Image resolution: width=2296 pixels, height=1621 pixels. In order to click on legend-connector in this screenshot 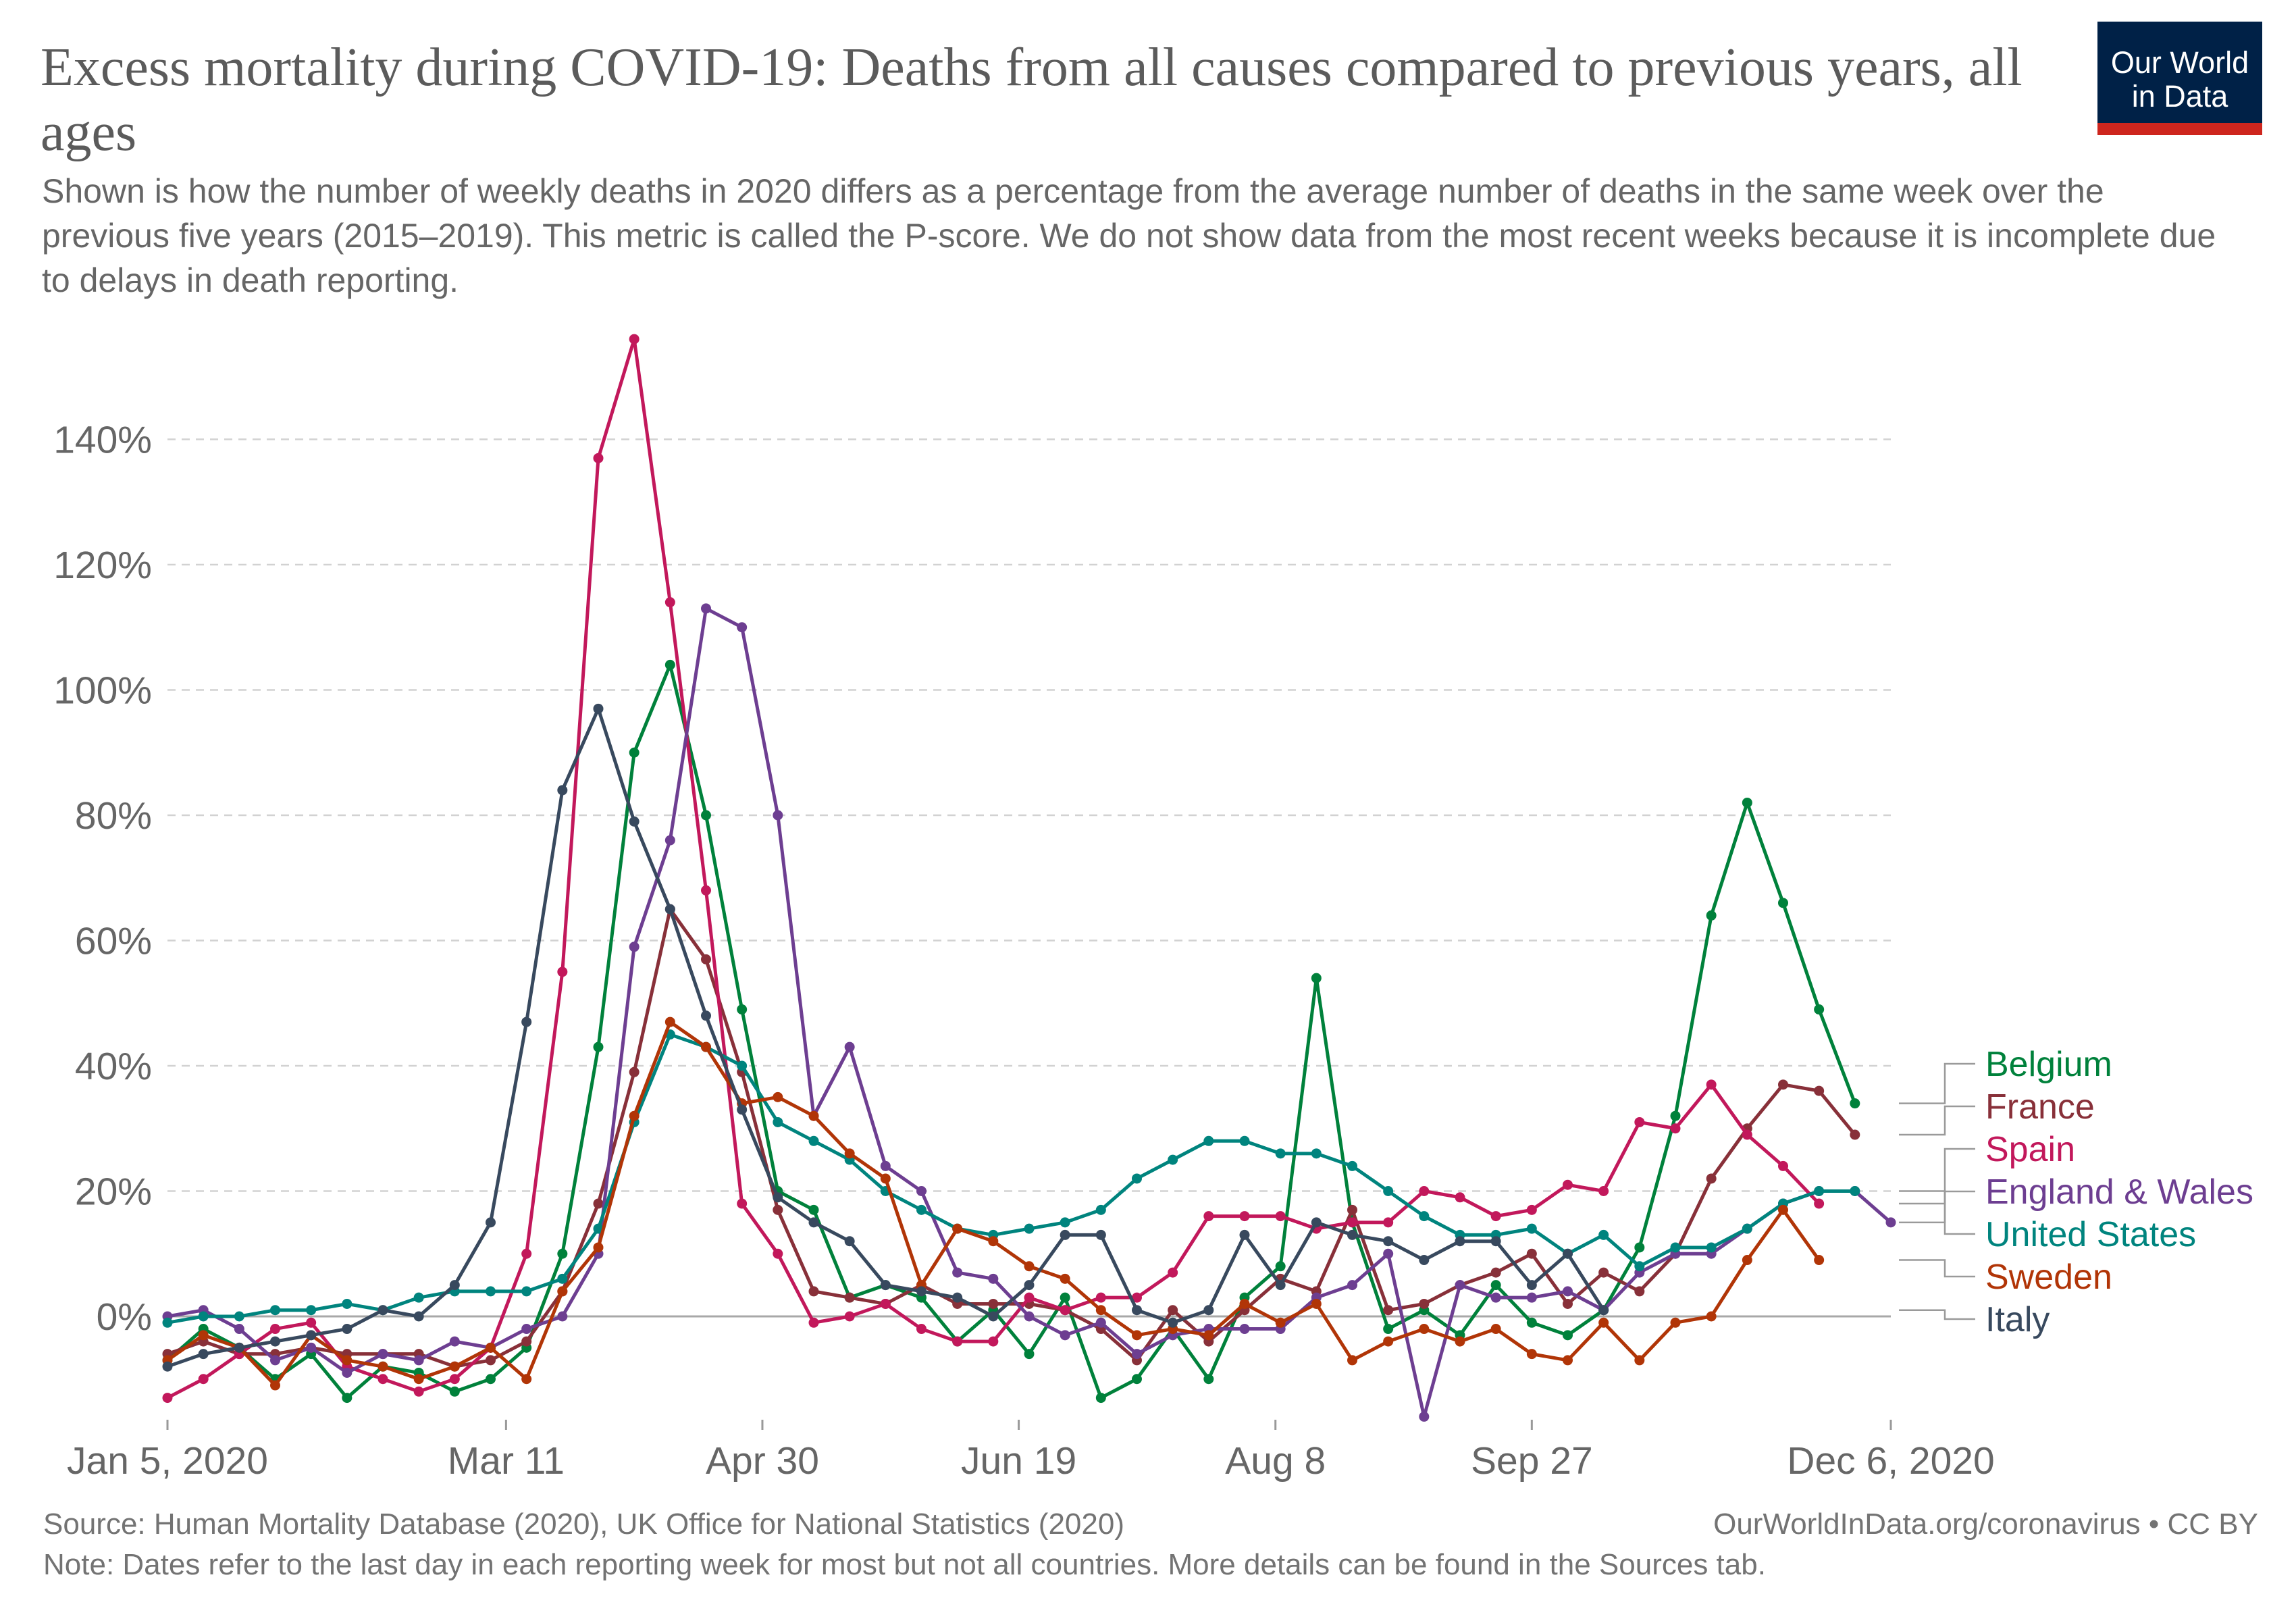, I will do `click(1937, 1314)`.